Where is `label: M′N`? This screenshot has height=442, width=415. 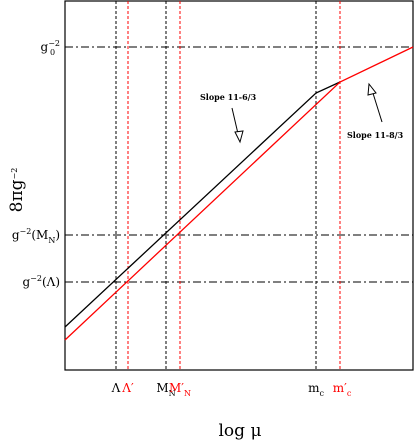 label: M′N is located at coordinates (180, 389).